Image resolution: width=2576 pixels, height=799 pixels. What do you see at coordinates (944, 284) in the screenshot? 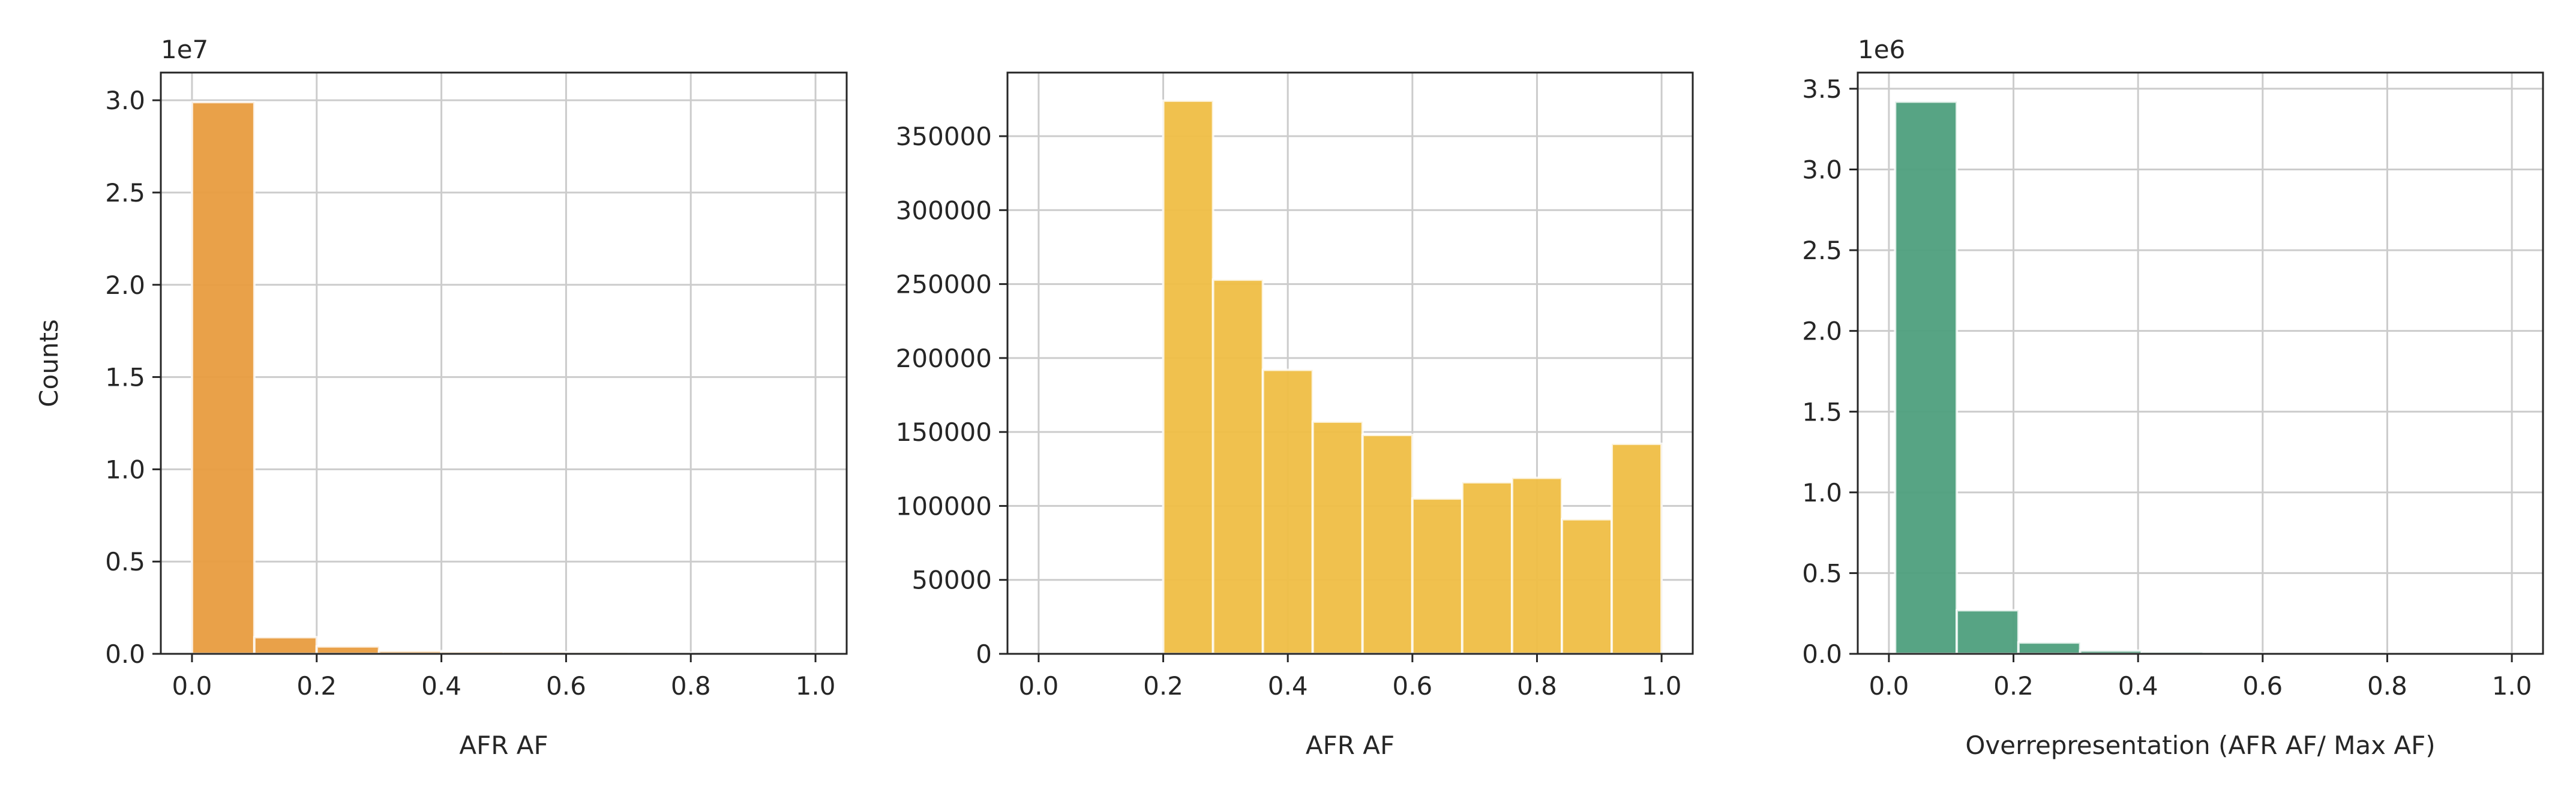
I see `y-tick-label: 250000` at bounding box center [944, 284].